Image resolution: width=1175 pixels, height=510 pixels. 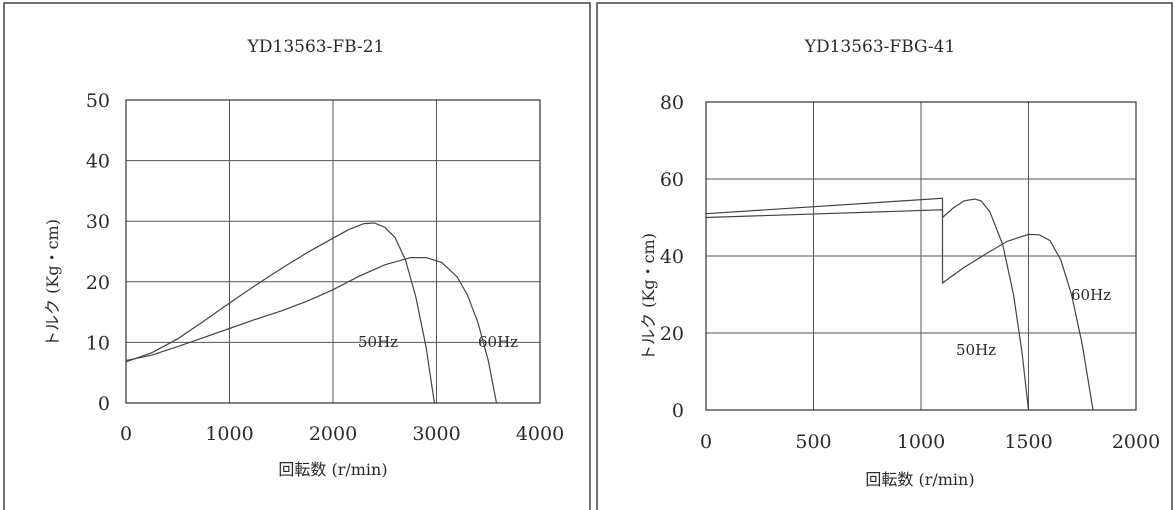 What do you see at coordinates (540, 434) in the screenshot?
I see `x-tick-label: 4000` at bounding box center [540, 434].